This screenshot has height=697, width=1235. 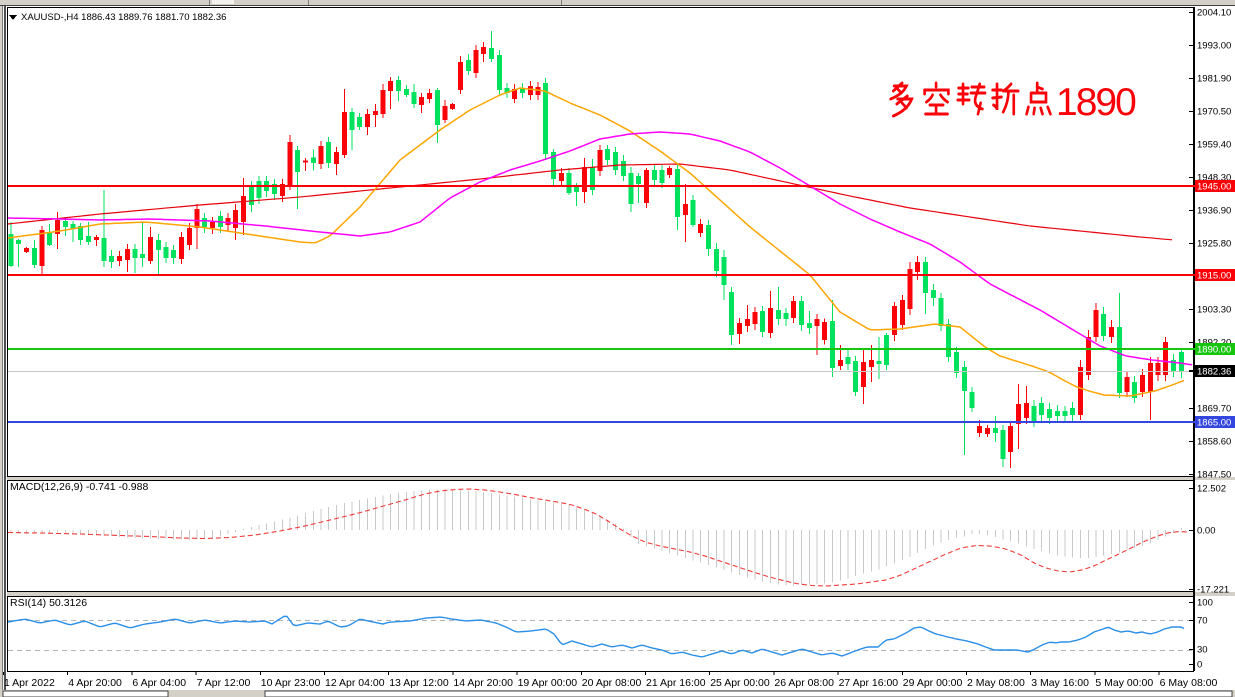 What do you see at coordinates (483, 683) in the screenshot?
I see `svg-text: 14 Apr 20:00` at bounding box center [483, 683].